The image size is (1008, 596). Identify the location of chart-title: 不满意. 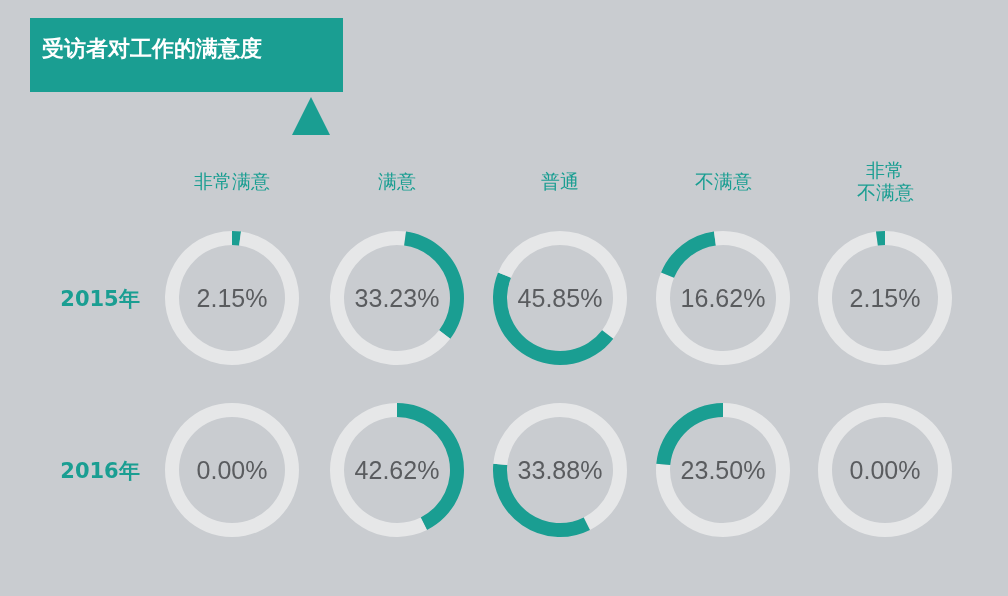
(723, 181).